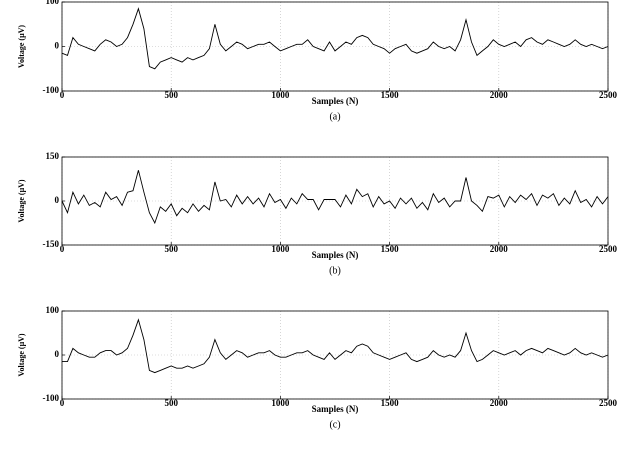 This screenshot has width=640, height=451. What do you see at coordinates (53, 156) in the screenshot?
I see `y-tick-label: 150` at bounding box center [53, 156].